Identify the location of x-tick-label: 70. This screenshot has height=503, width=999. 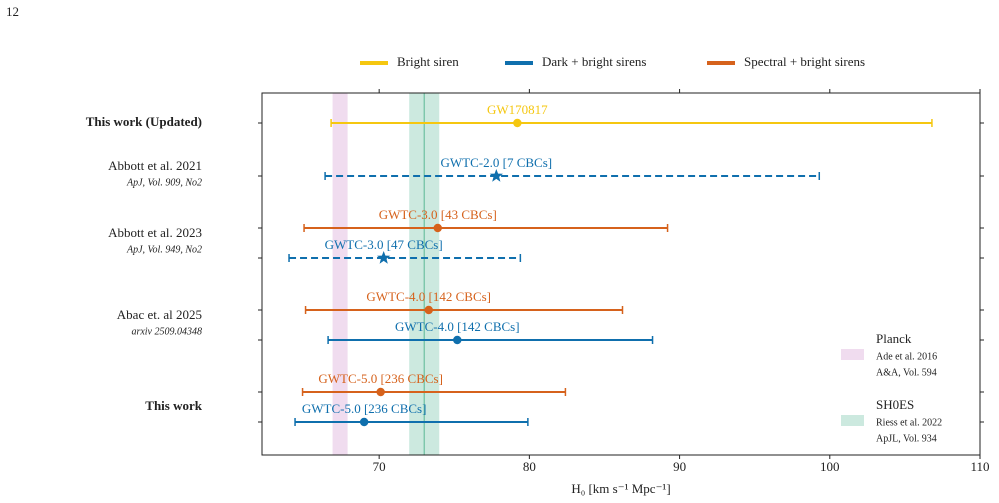
(379, 466).